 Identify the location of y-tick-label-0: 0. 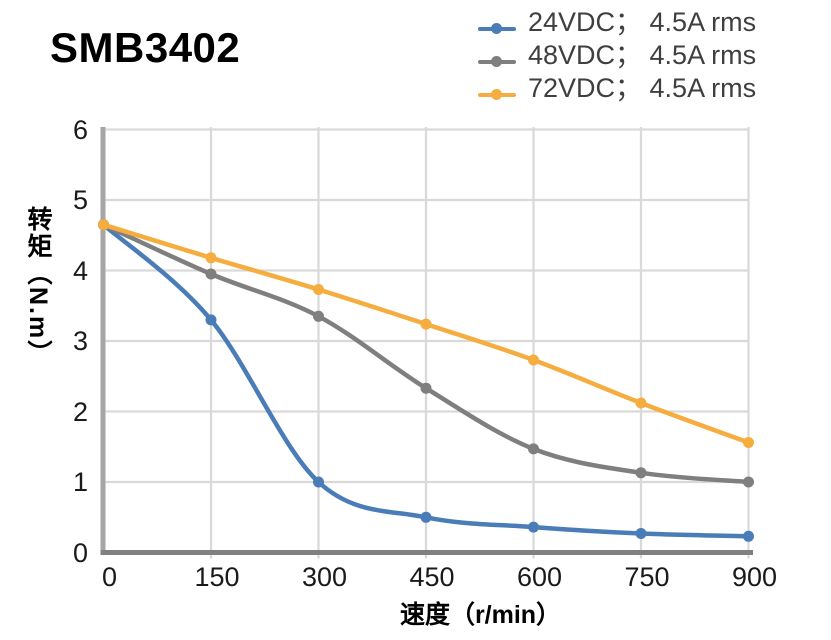
(80, 552).